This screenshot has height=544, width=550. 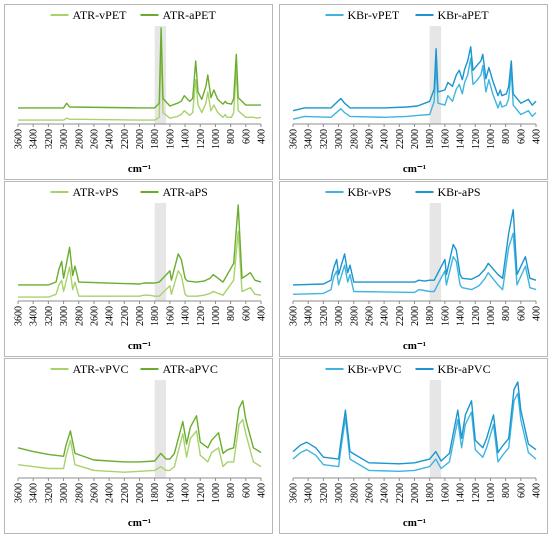 I want to click on legend: KBr-vPET KBr-aPET, so click(x=407, y=15).